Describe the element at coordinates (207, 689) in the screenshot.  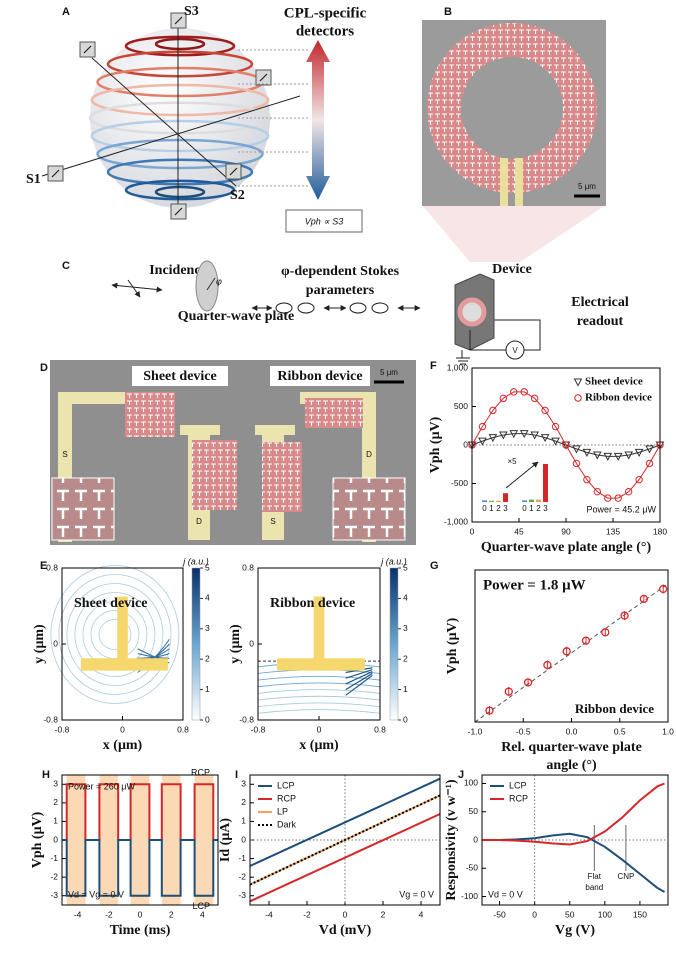
I see `colorbar-tick-label: 1` at that location.